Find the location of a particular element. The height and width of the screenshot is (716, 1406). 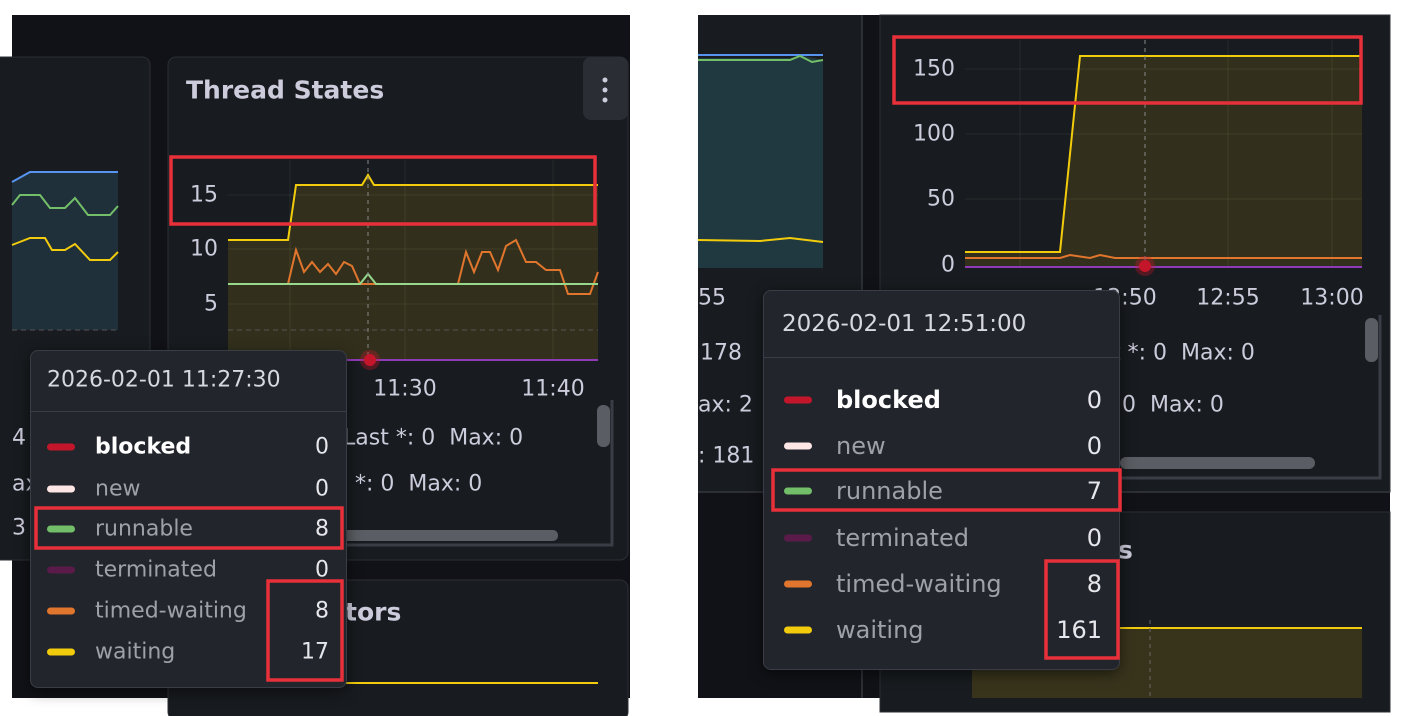

x-tick-label: 13:00 is located at coordinates (1332, 298).